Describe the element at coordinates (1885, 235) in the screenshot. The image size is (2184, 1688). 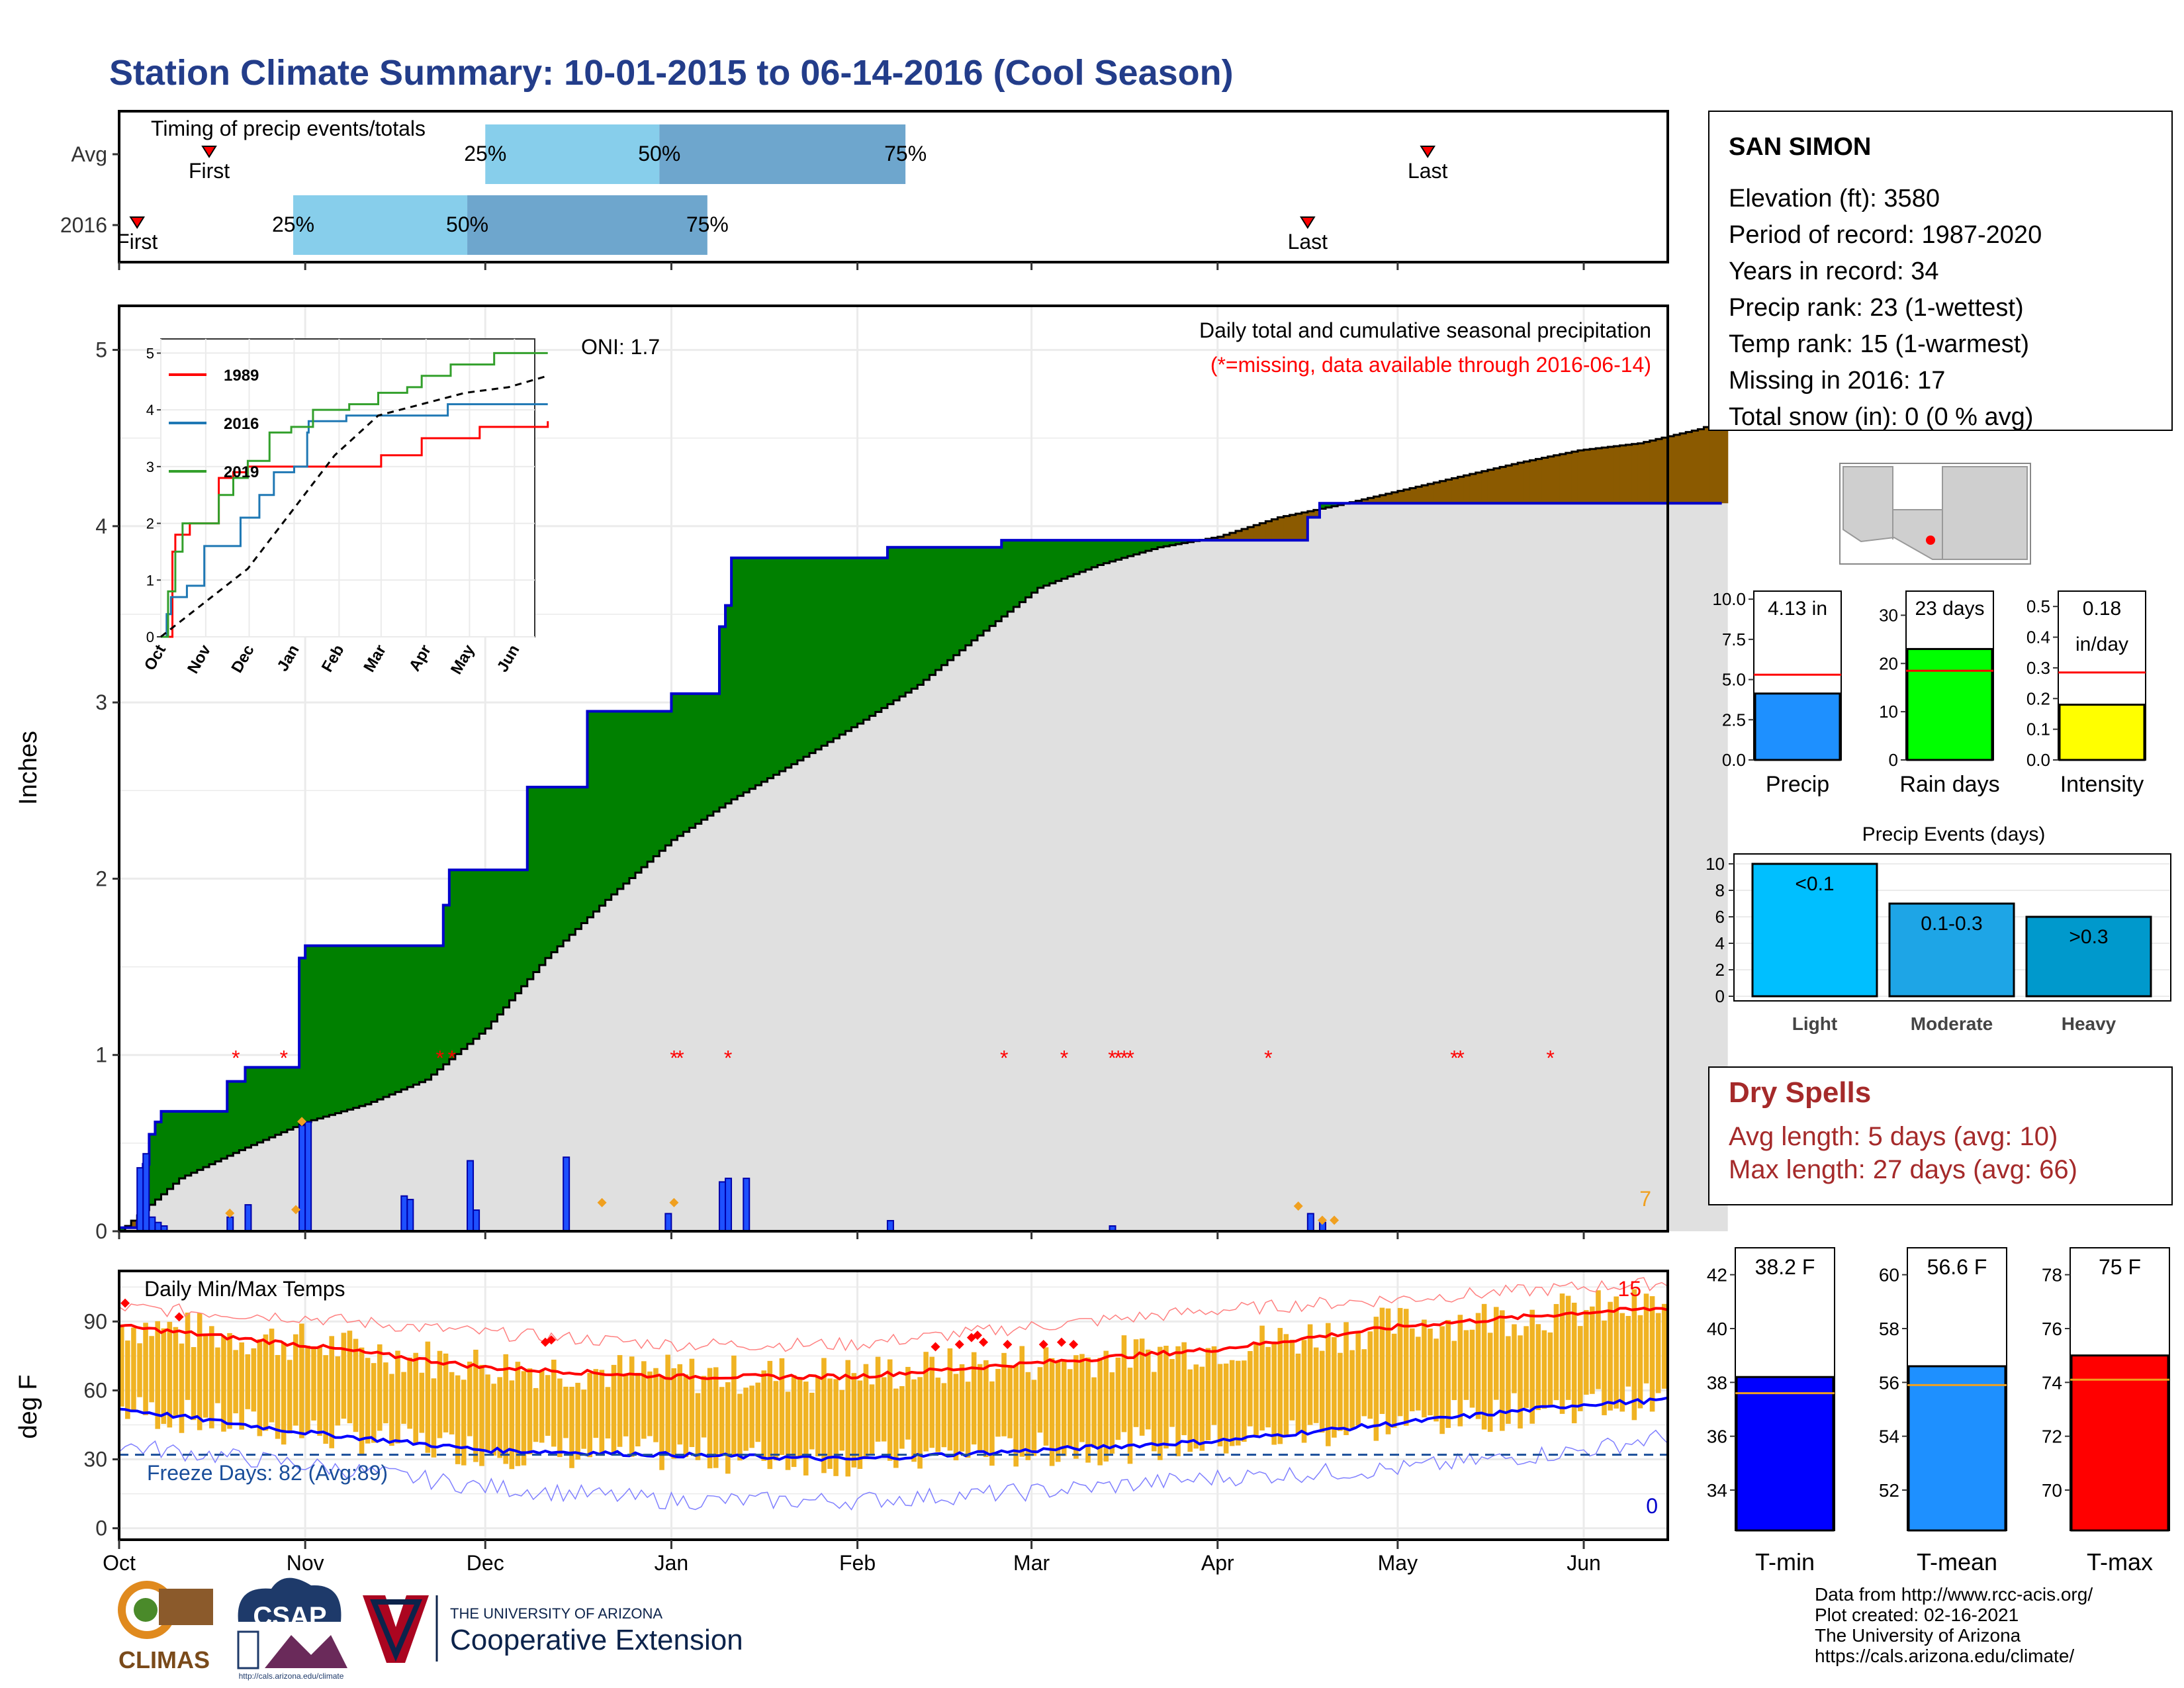
I see `station-info-line: Period of record: 1987-2020` at that location.